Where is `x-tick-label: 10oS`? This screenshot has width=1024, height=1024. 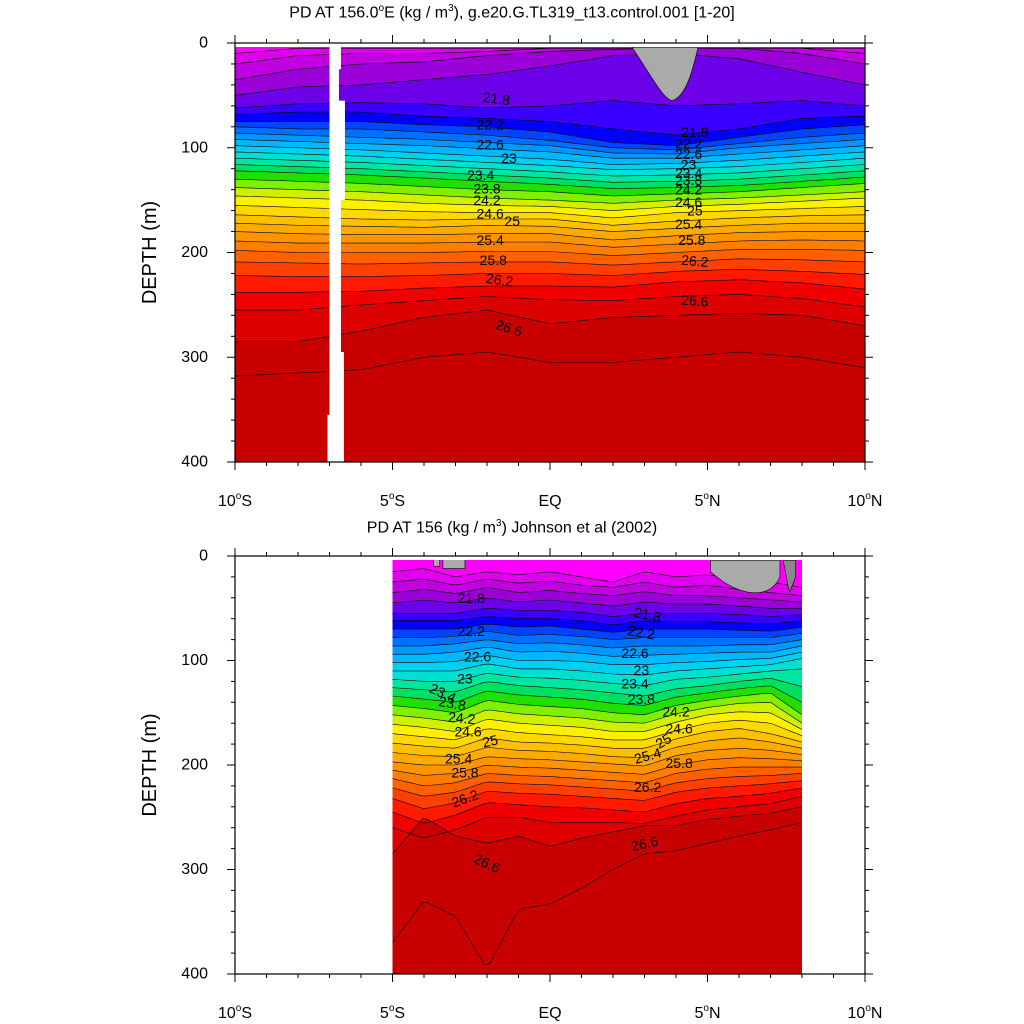 x-tick-label: 10oS is located at coordinates (235, 500).